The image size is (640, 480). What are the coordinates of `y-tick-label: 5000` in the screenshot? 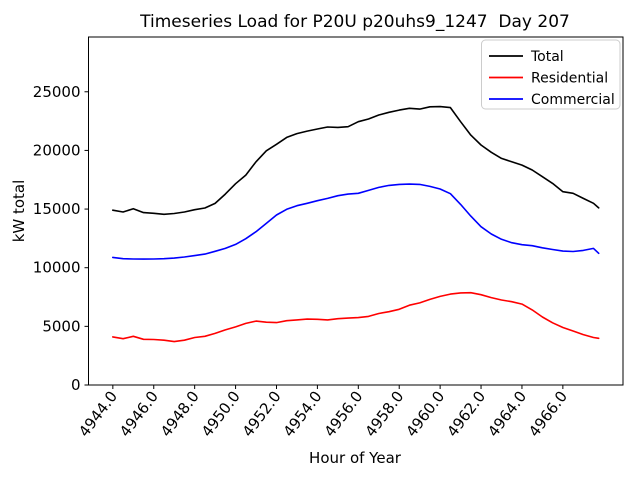 It's located at (61, 326).